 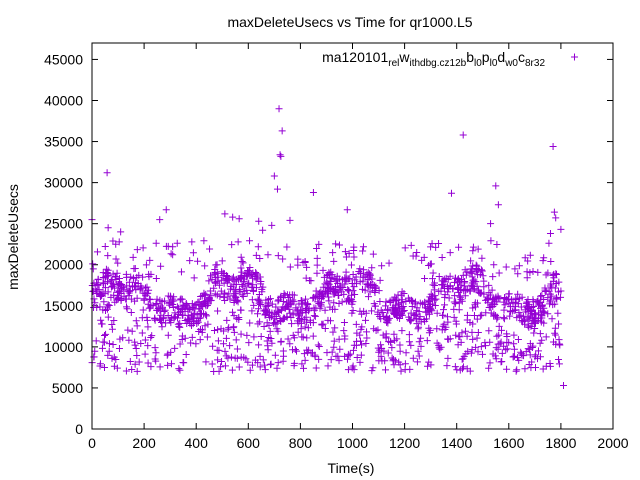 I want to click on legend-label-part: l0, so click(x=494, y=63).